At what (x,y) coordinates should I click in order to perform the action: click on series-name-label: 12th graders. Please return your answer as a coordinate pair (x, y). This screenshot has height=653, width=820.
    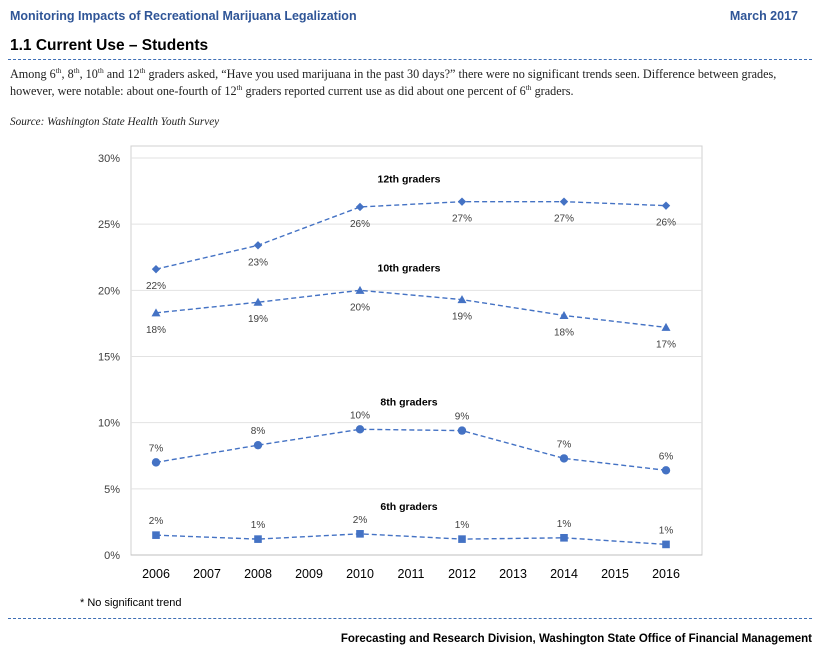
    Looking at the image, I should click on (408, 180).